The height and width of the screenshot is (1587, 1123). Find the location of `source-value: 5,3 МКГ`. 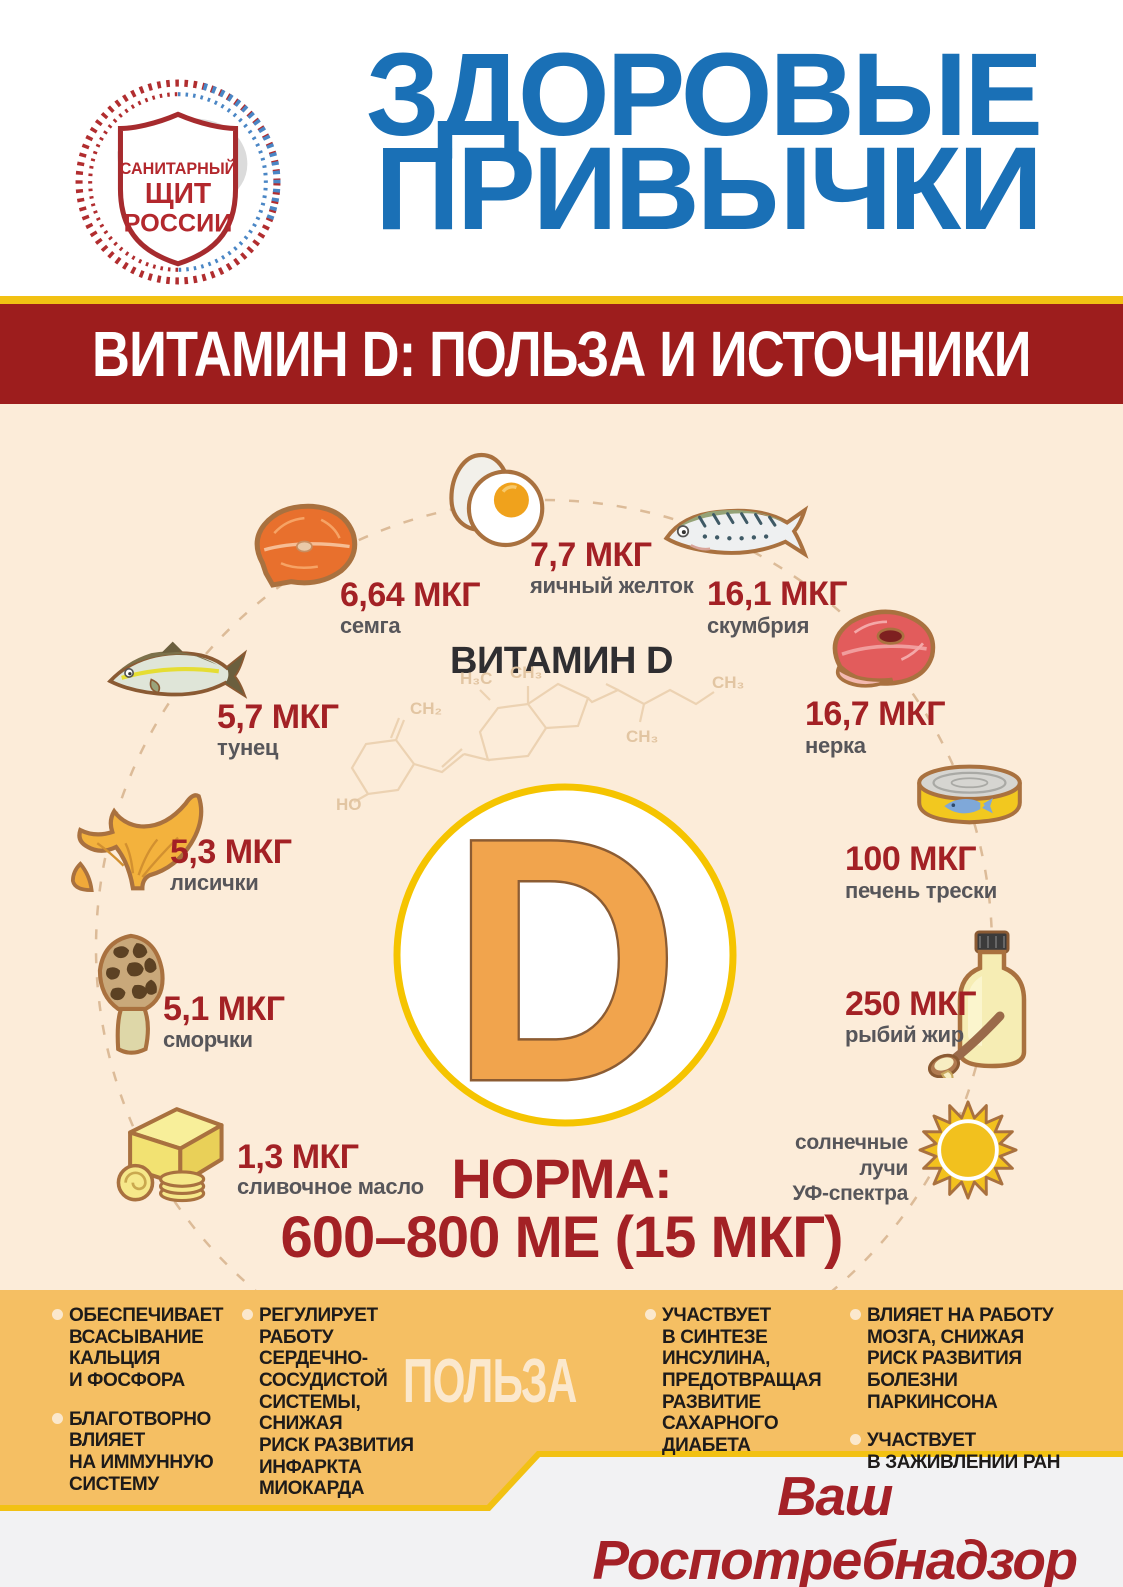

source-value: 5,3 МКГ is located at coordinates (231, 852).